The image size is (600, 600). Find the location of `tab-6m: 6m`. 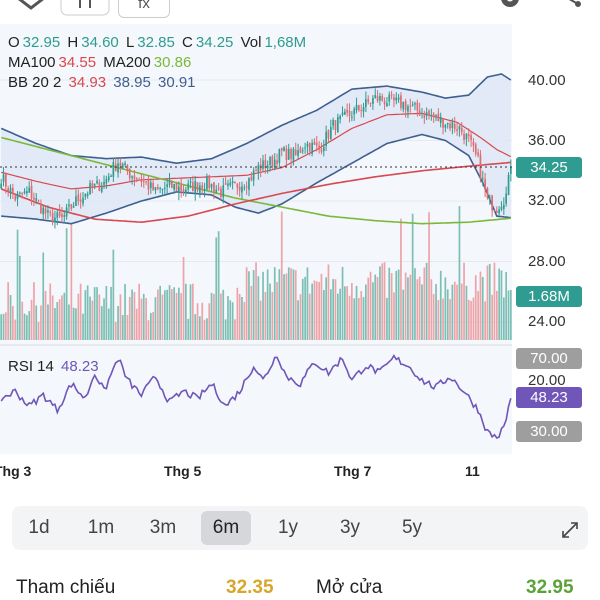

tab-6m: 6m is located at coordinates (226, 528).